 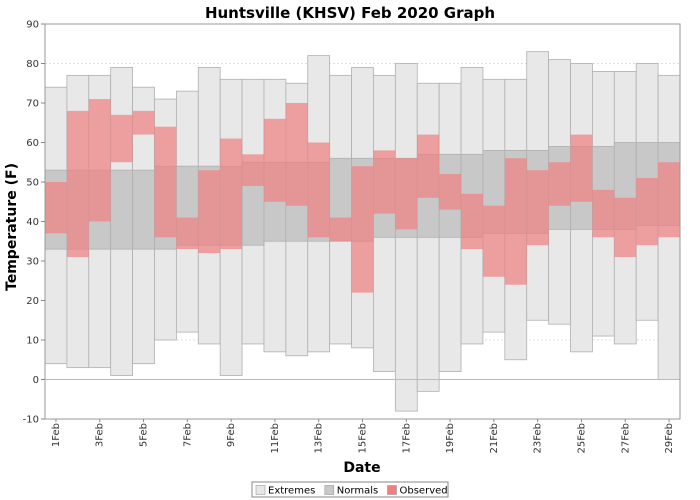 What do you see at coordinates (12, 227) in the screenshot?
I see `y-axis-title: Temperature (F)` at bounding box center [12, 227].